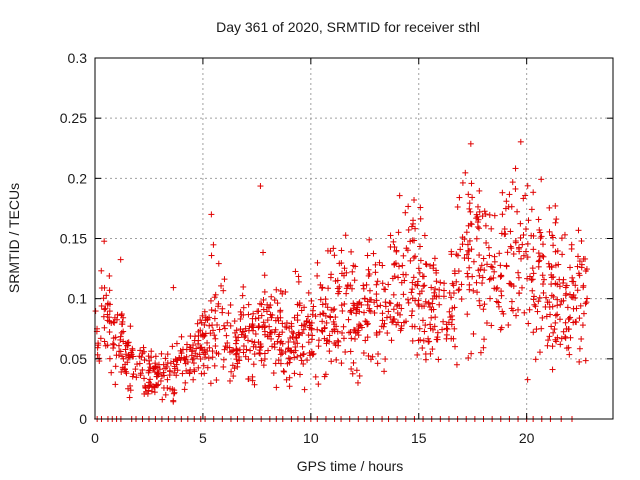 The width and height of the screenshot is (640, 480). Describe the element at coordinates (73, 359) in the screenshot. I see `y-tick-label: 0.05` at that location.